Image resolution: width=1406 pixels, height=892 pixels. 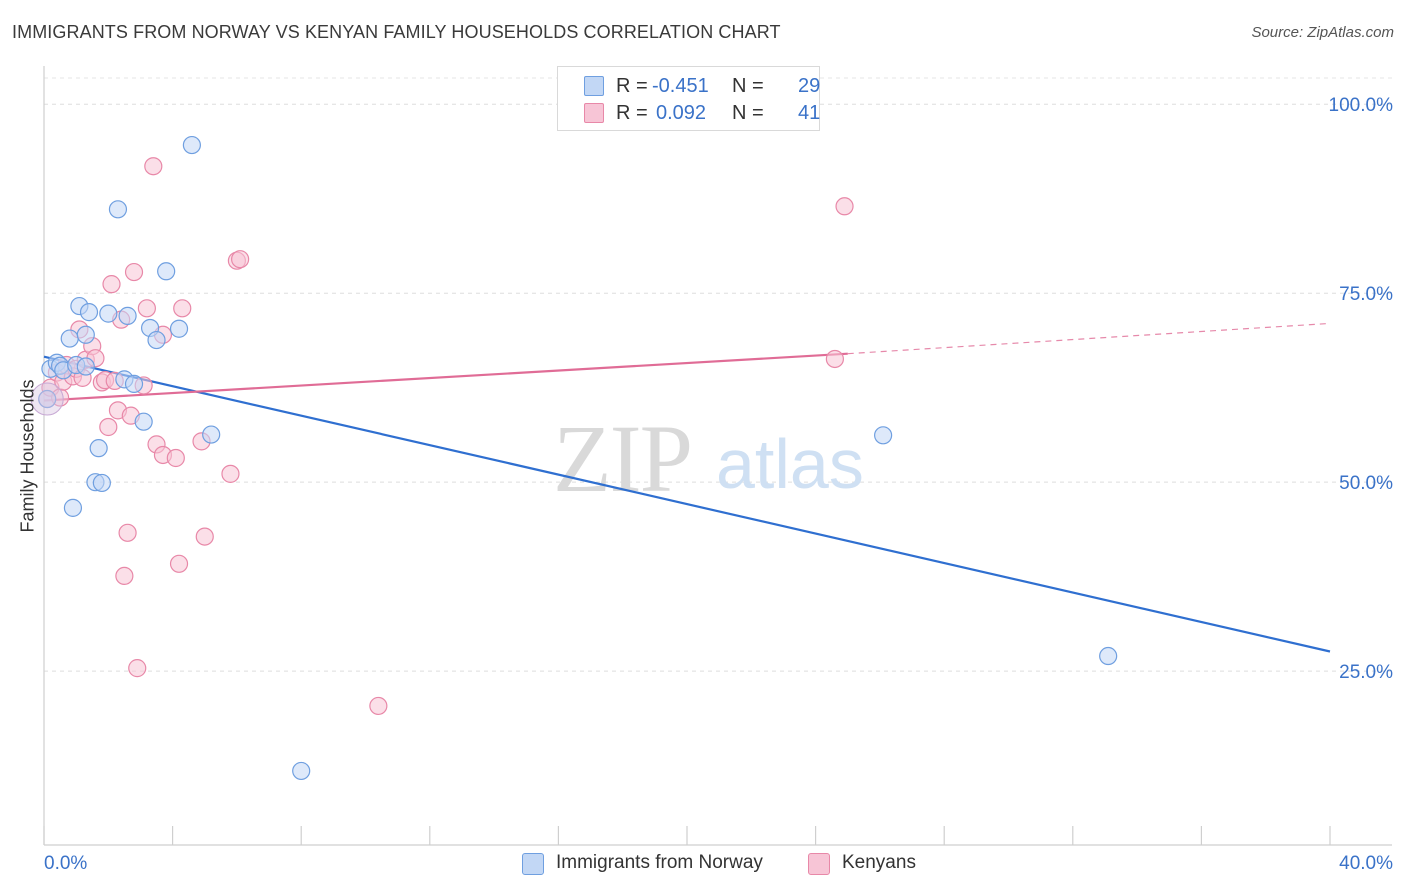 I want to click on y-tick-label: 75.0%, so click(x=1366, y=294).